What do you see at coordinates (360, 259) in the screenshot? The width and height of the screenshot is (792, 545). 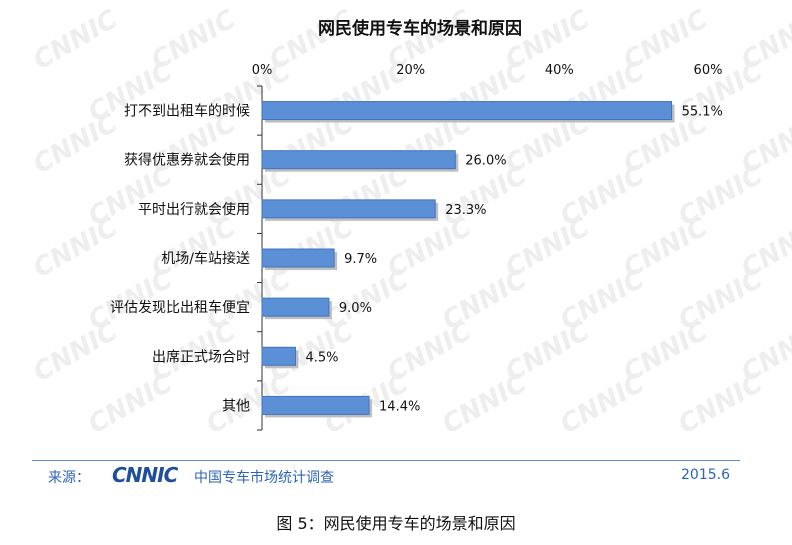 I see `value-label: 9.7%` at bounding box center [360, 259].